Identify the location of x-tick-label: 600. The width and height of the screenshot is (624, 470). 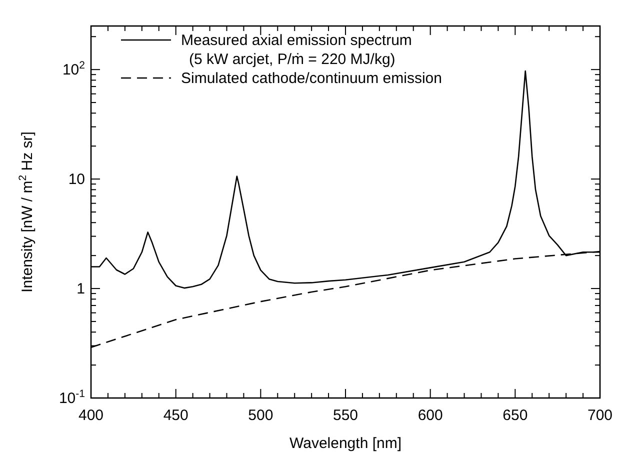
(430, 415).